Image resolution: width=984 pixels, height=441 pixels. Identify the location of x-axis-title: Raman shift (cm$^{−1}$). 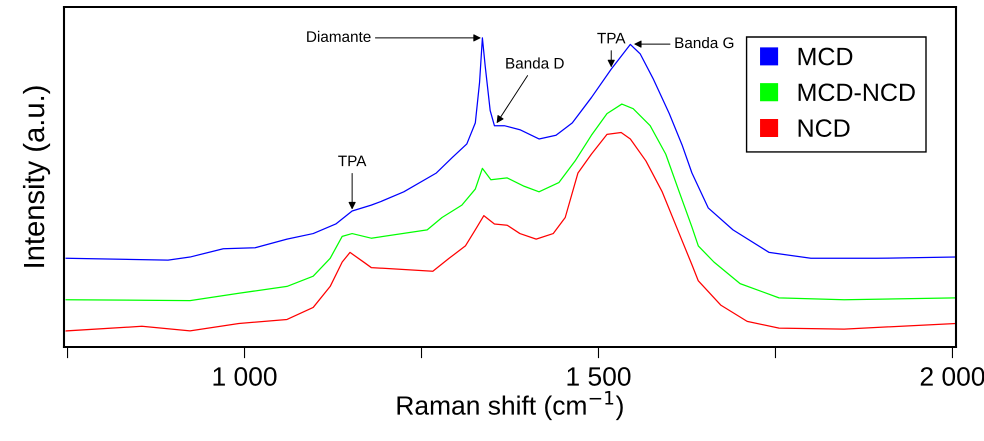
(510, 405).